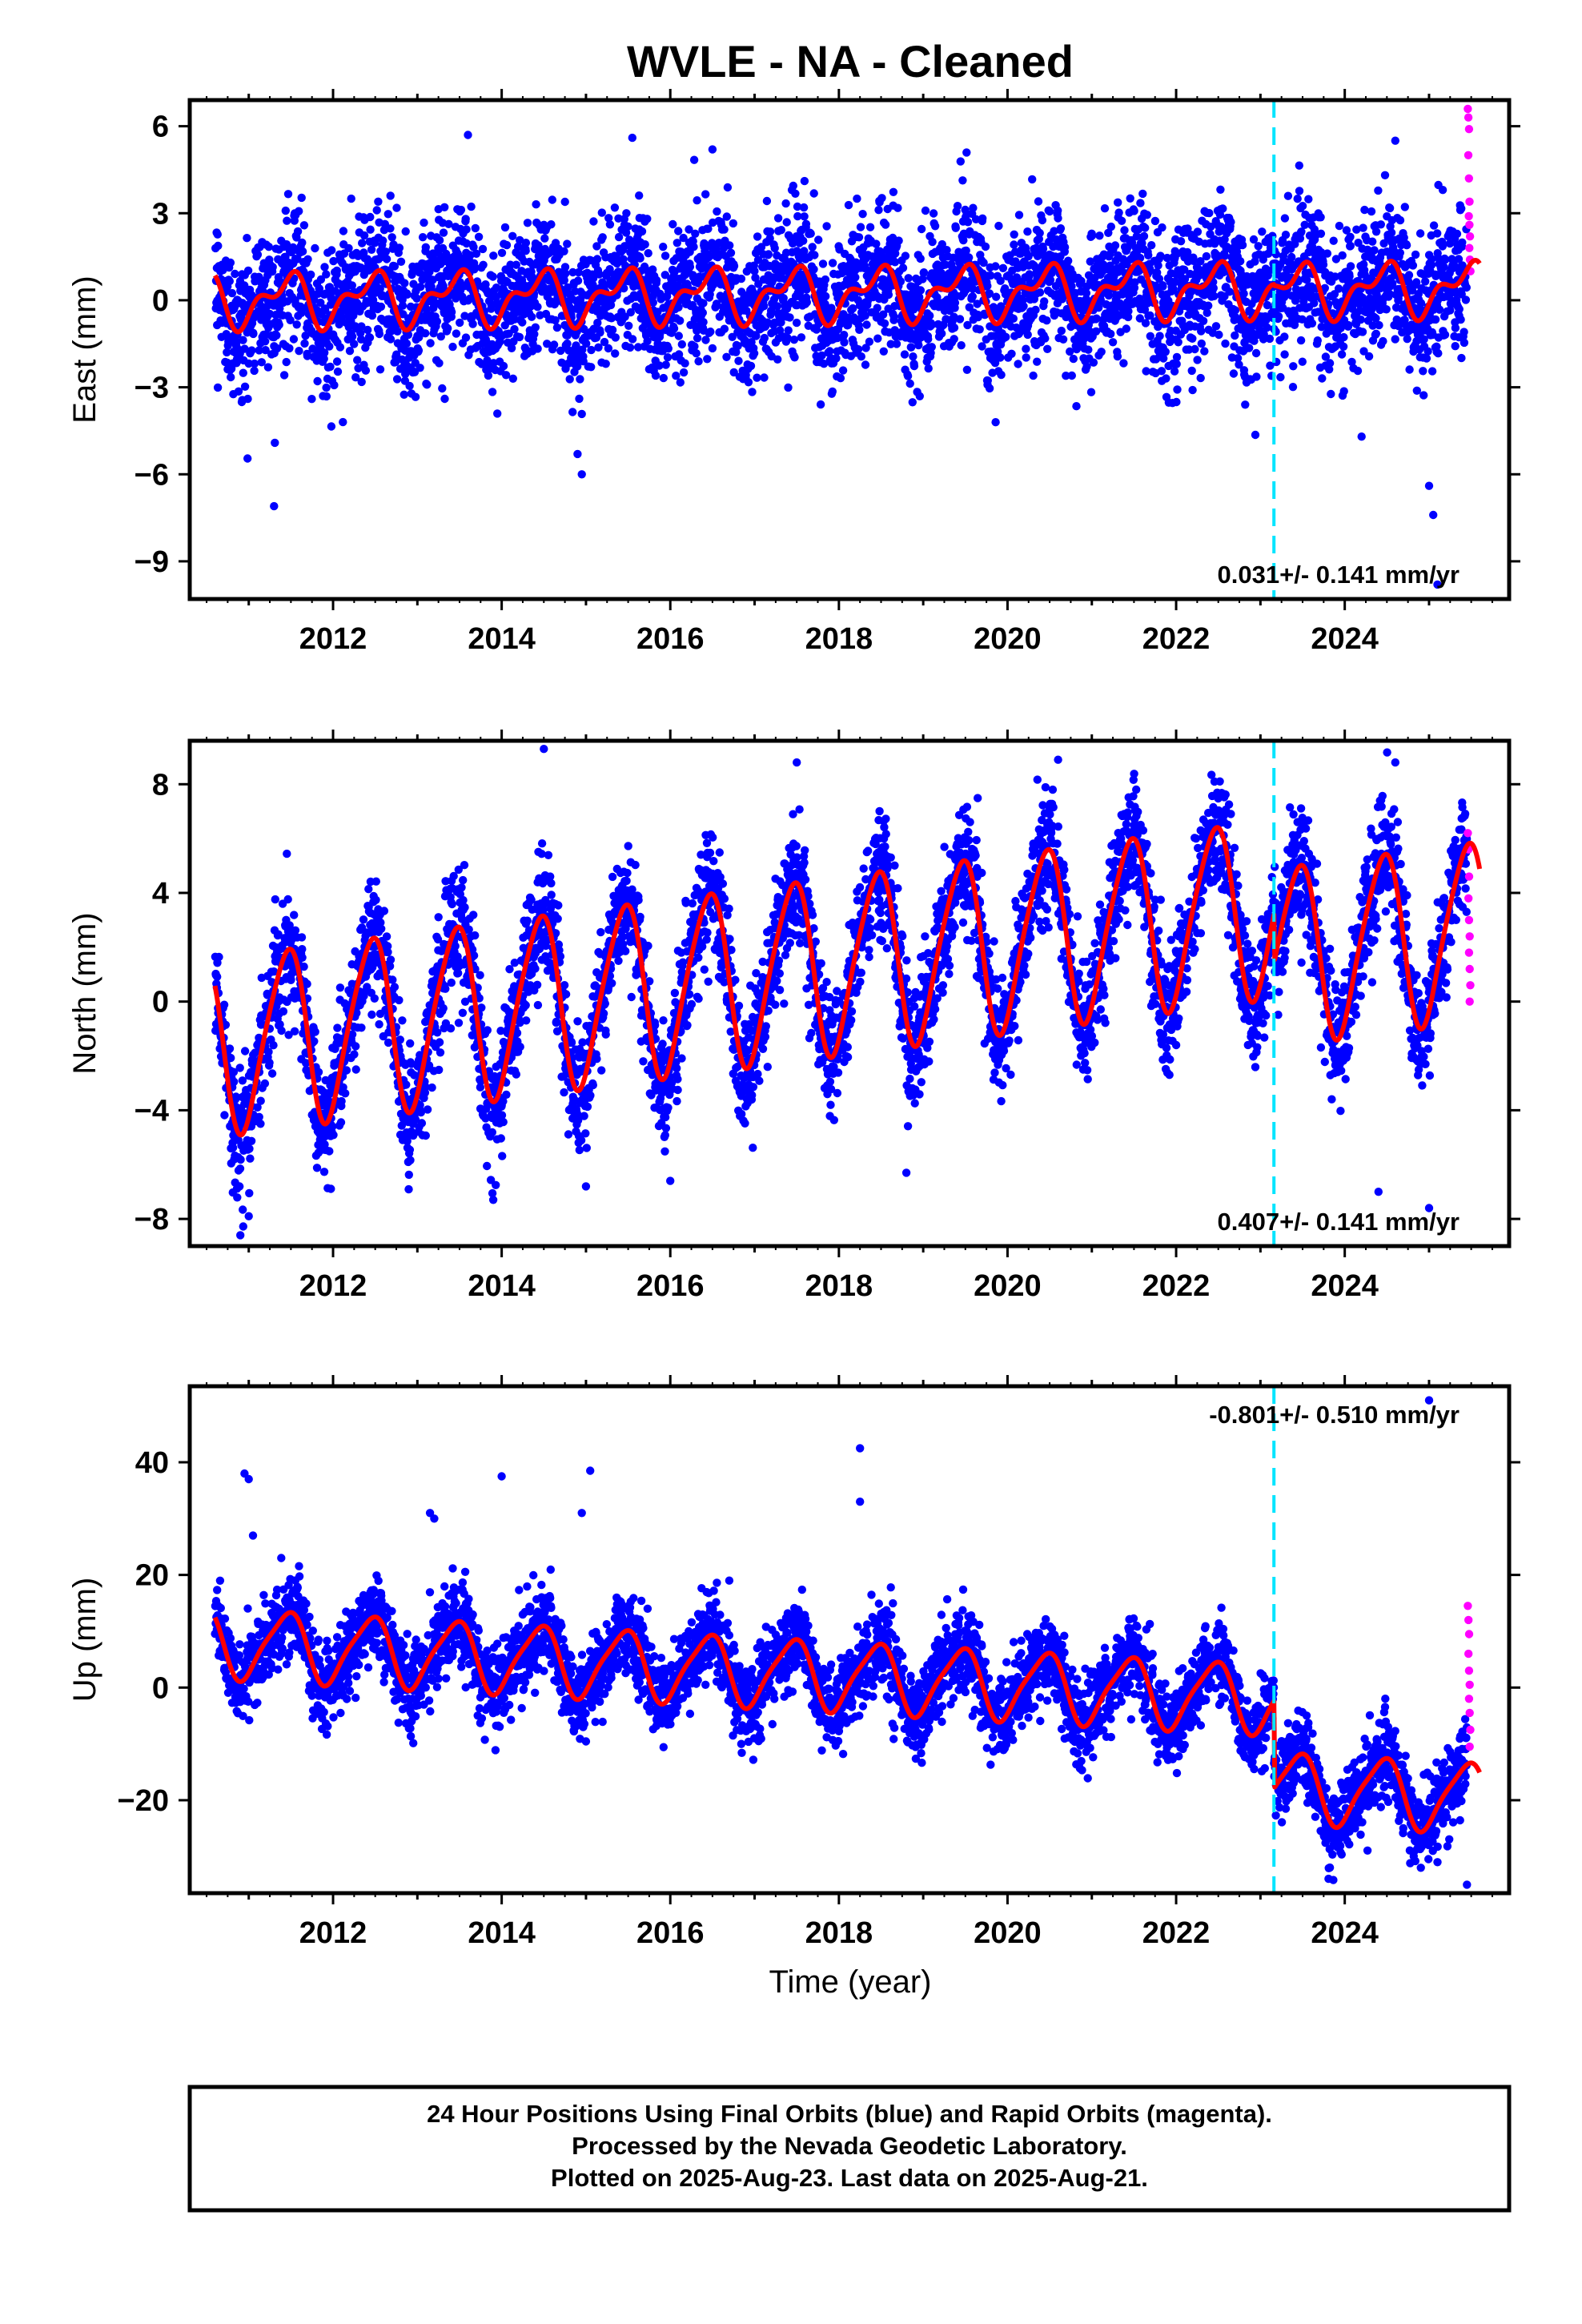 Image resolution: width=1582 pixels, height=2324 pixels. I want to click on north-data-point, so click(217, 976).